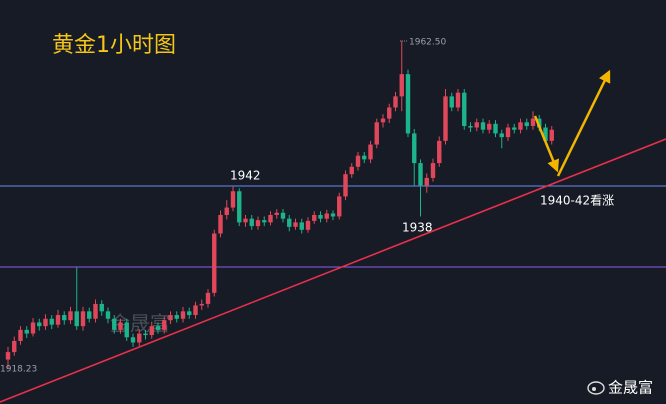 Image resolution: width=666 pixels, height=404 pixels. Describe the element at coordinates (18, 370) in the screenshot. I see `low-label: 1918.23` at that location.